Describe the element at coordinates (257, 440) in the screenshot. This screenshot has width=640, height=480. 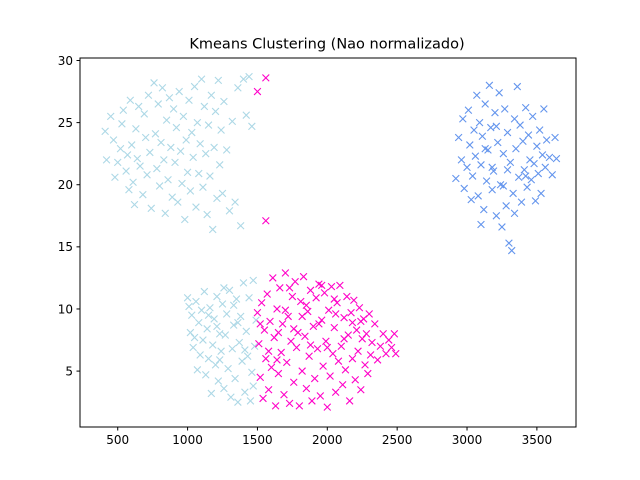
I see `x-tick-label: 1500` at that location.